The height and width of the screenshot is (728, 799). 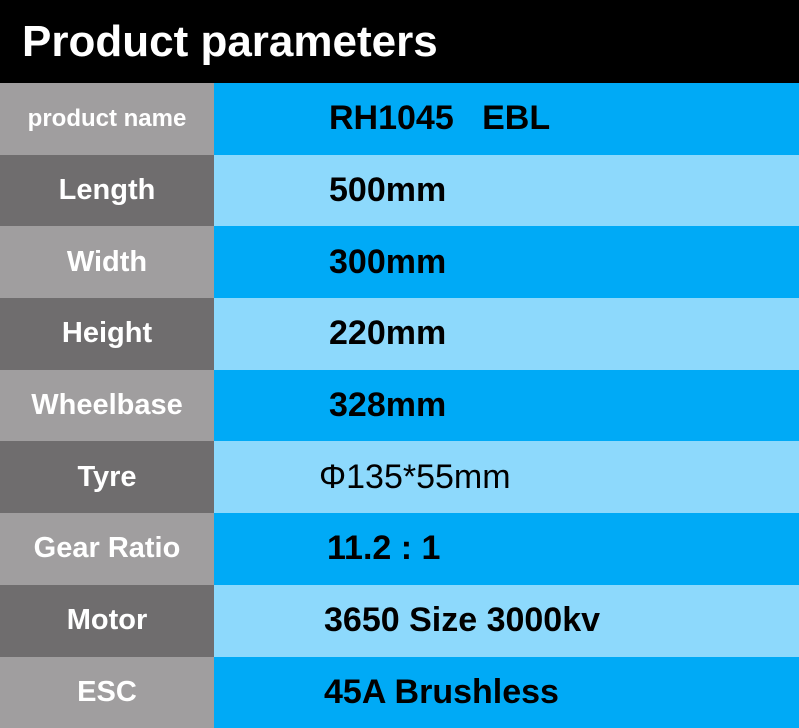 What do you see at coordinates (506, 405) in the screenshot?
I see `row-value: 328mm` at bounding box center [506, 405].